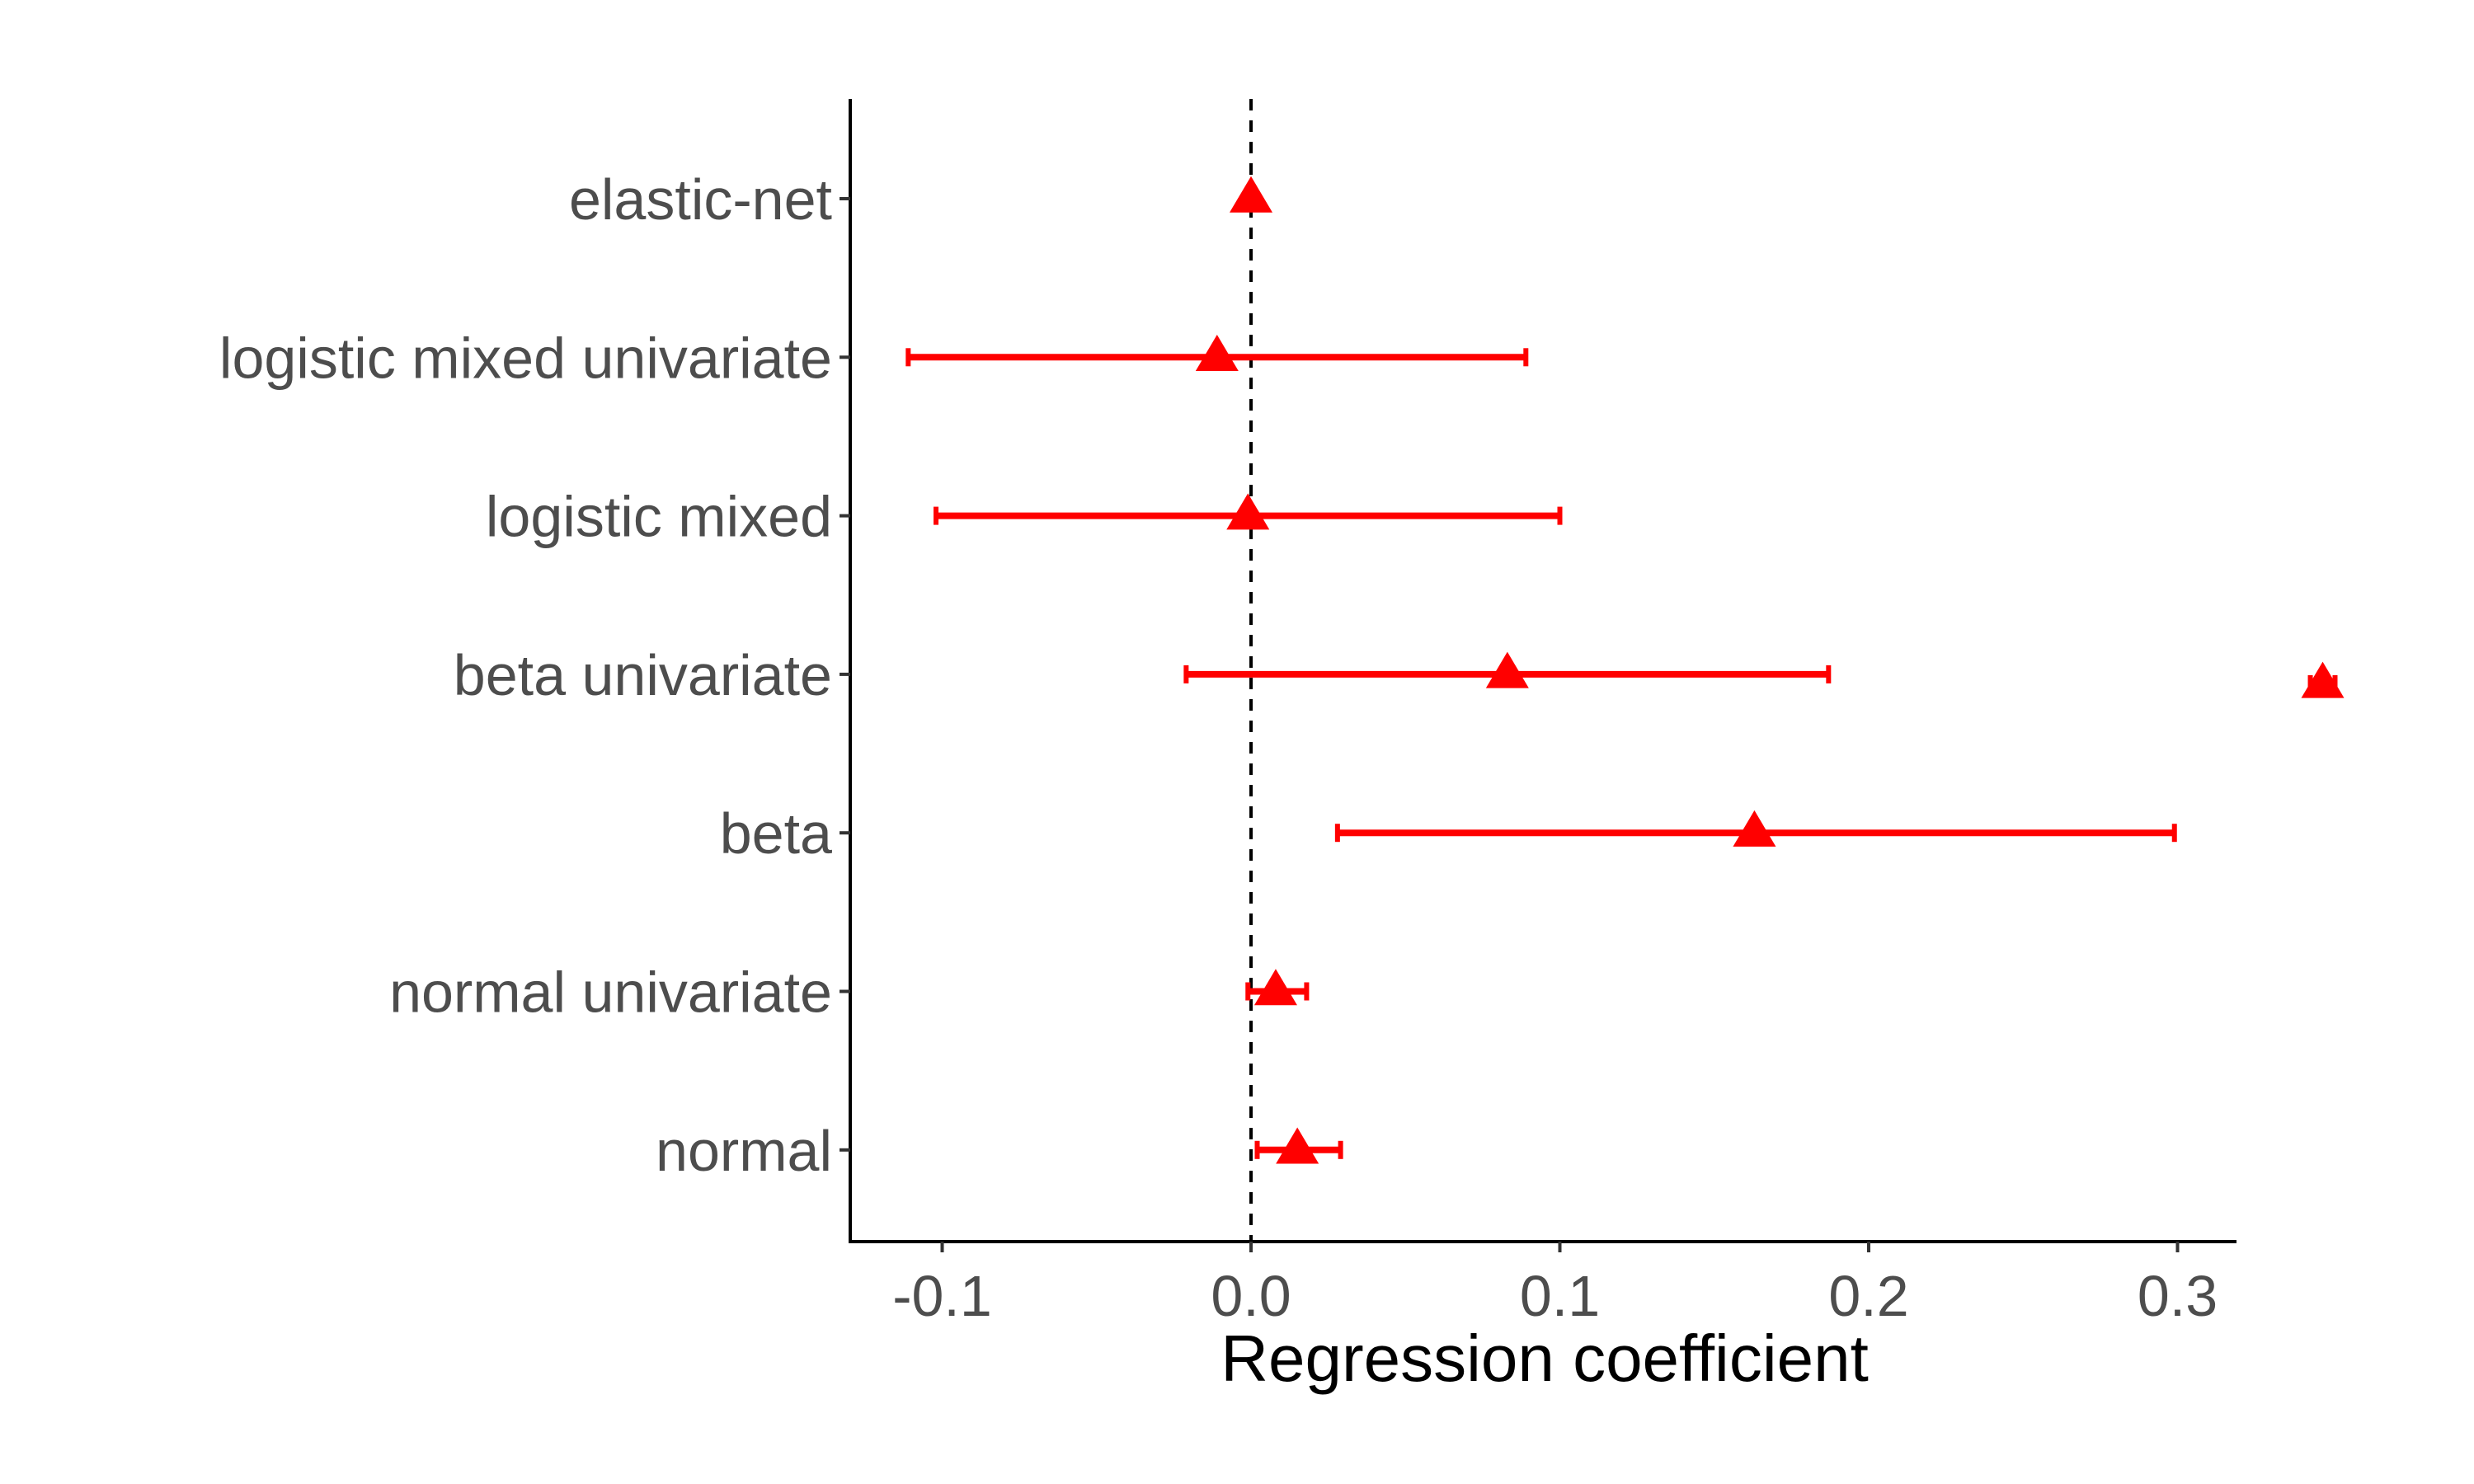 This screenshot has width=2474, height=1484. Describe the element at coordinates (1754, 828) in the screenshot. I see `point-estimate-beta` at that location.